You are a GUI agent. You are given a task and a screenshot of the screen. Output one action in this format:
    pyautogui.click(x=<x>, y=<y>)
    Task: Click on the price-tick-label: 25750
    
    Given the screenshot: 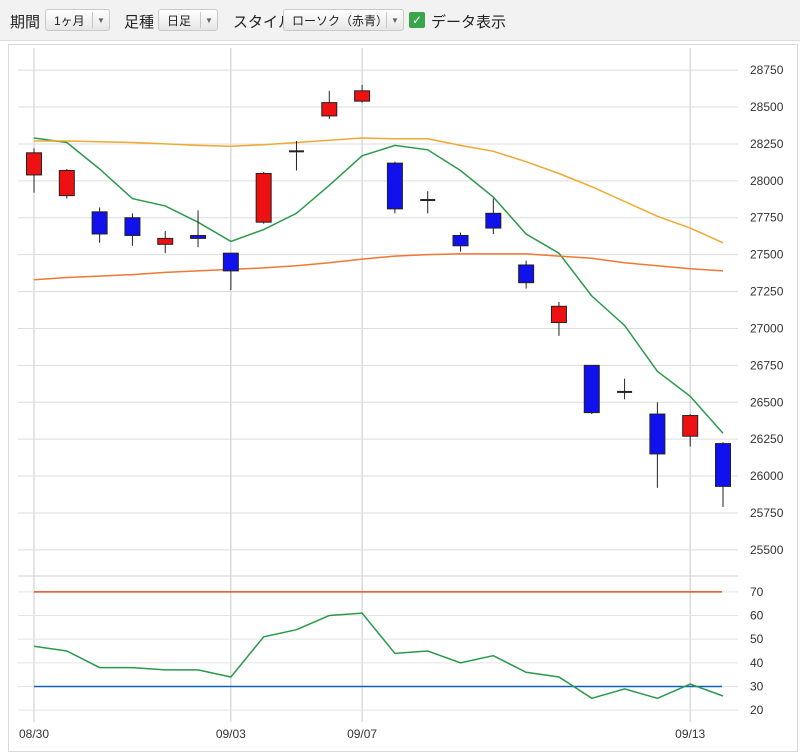 What is the action you would take?
    pyautogui.click(x=767, y=513)
    